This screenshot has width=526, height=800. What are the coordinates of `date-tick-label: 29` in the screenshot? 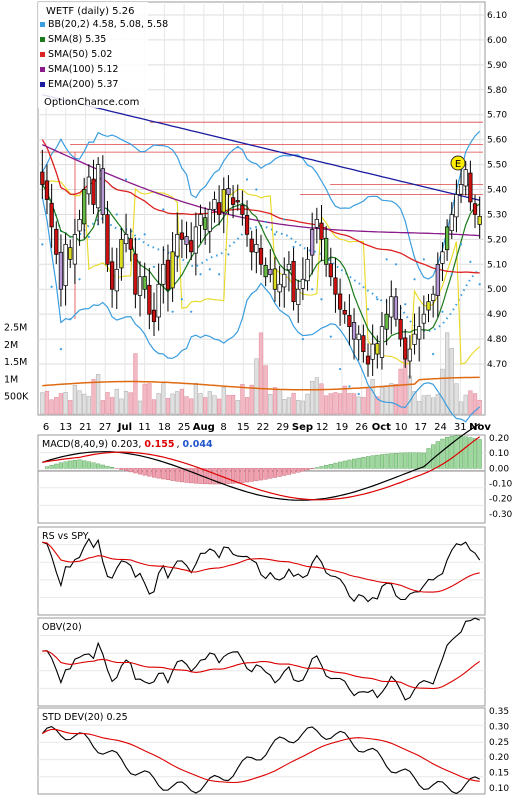 It's located at (282, 427).